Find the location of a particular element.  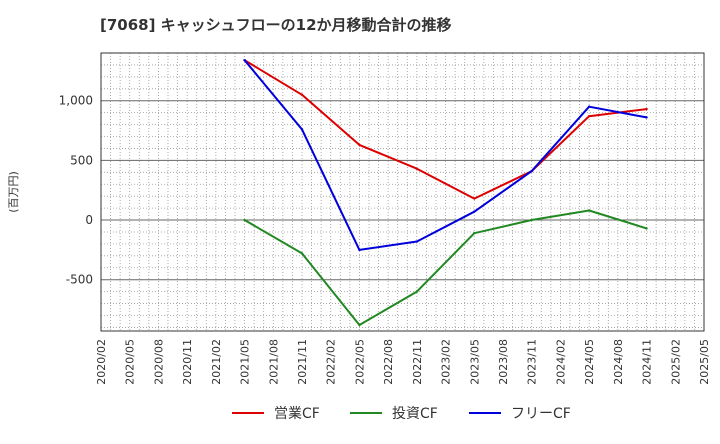

legend: 営業CF 投資CF フリーCF is located at coordinates (401, 414).